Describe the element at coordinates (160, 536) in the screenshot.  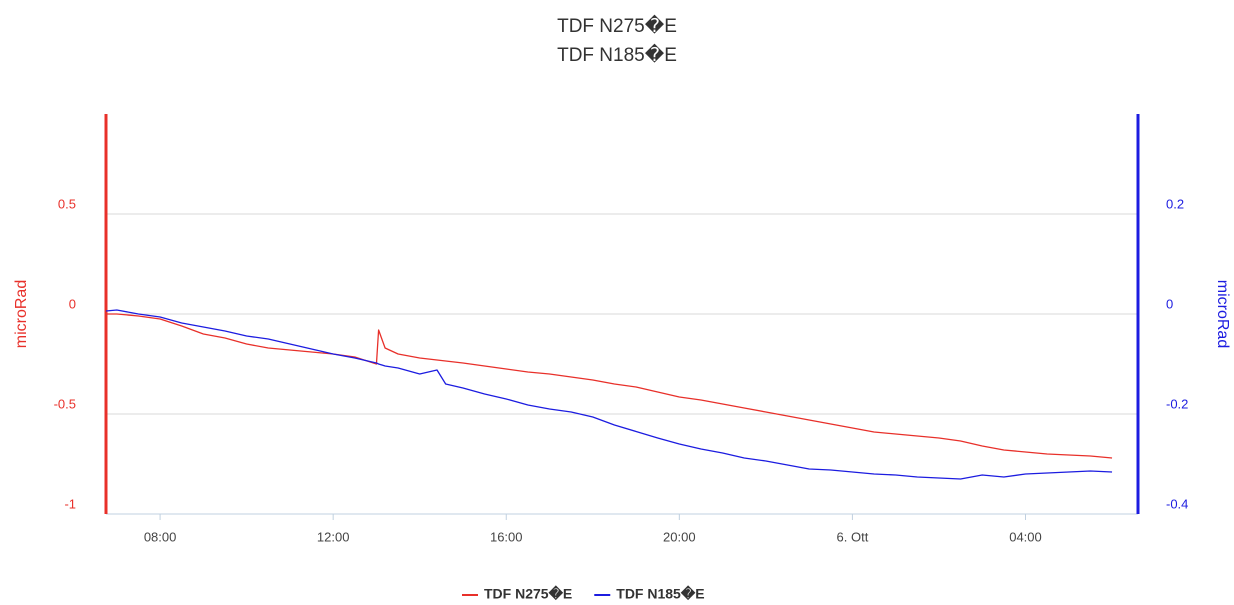
I see `x-tick-label: 08:00` at that location.